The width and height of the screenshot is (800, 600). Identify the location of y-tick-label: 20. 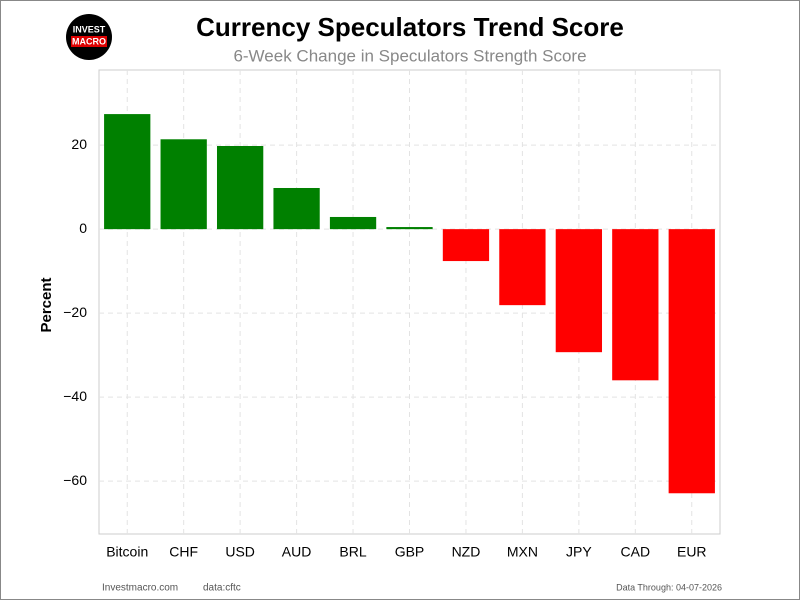
(79, 144).